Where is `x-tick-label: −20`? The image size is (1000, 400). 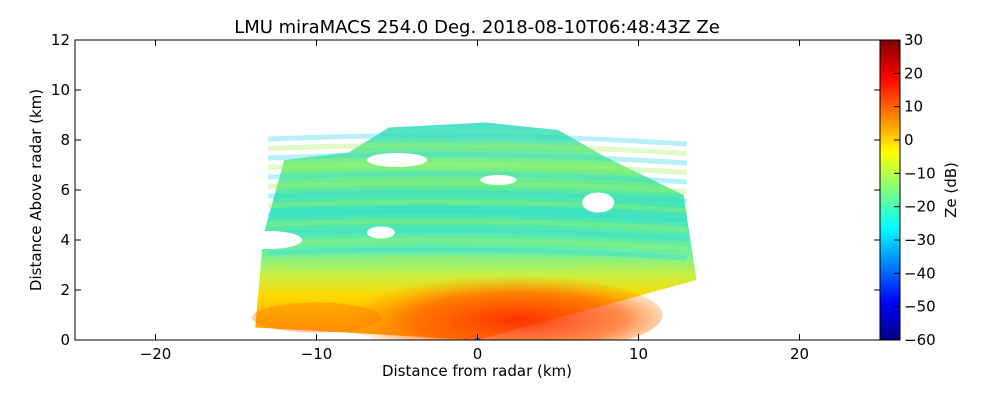
x-tick-label: −20 is located at coordinates (156, 354).